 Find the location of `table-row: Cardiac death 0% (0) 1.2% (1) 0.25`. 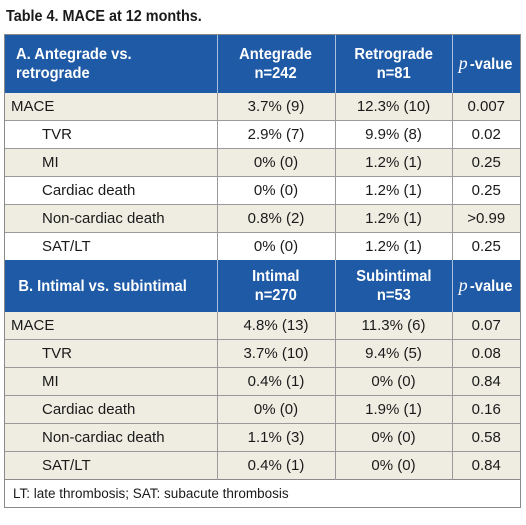

table-row: Cardiac death 0% (0) 1.2% (1) 0.25 is located at coordinates (262, 190).